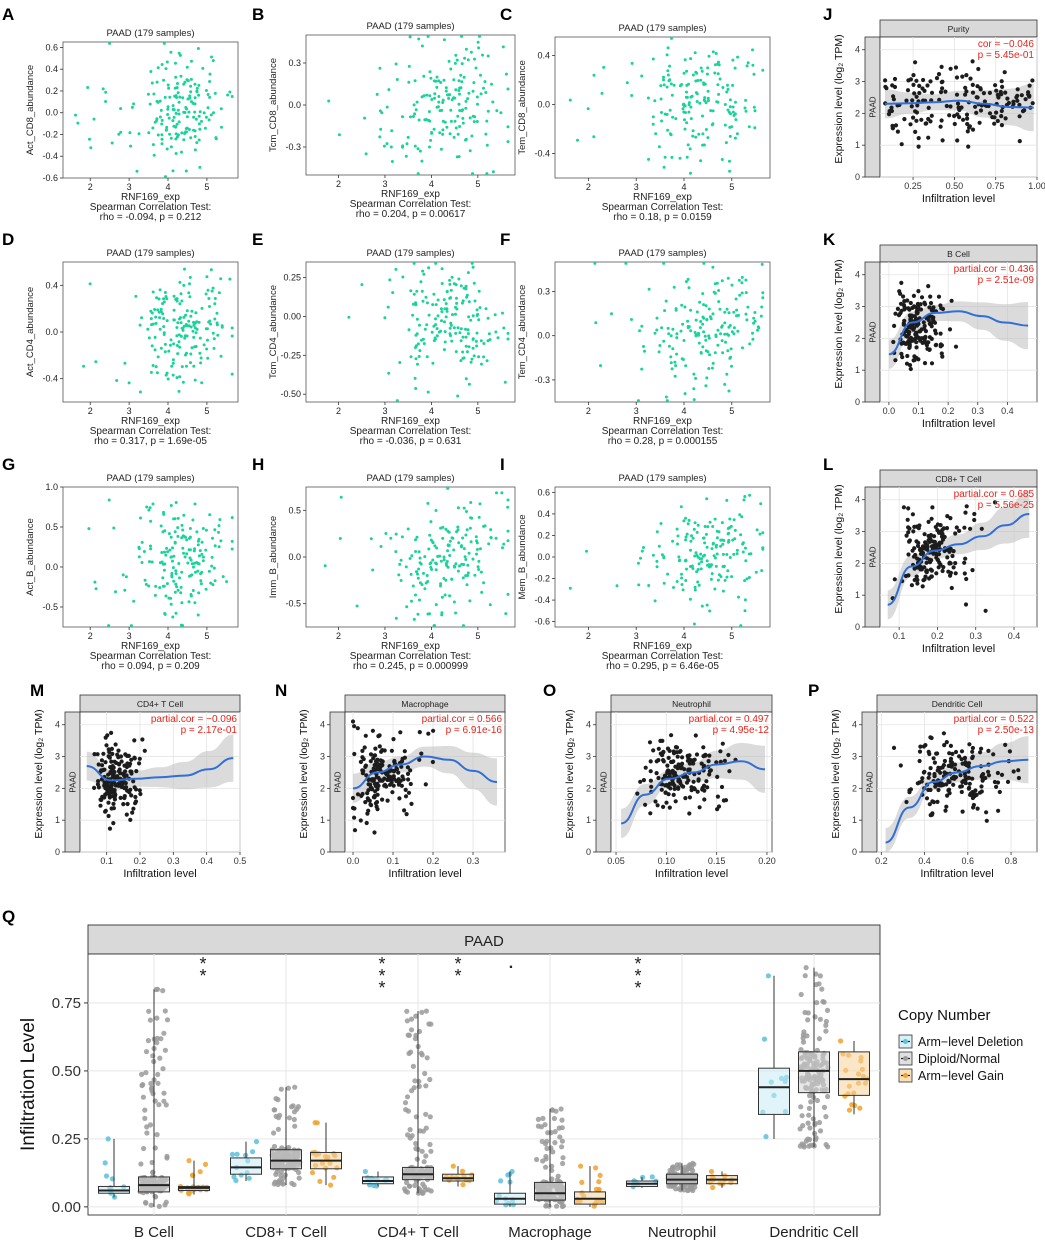 Image resolution: width=1045 pixels, height=1246 pixels. Describe the element at coordinates (970, 1042) in the screenshot. I see `legend-label: Arm−level Deletion` at that location.